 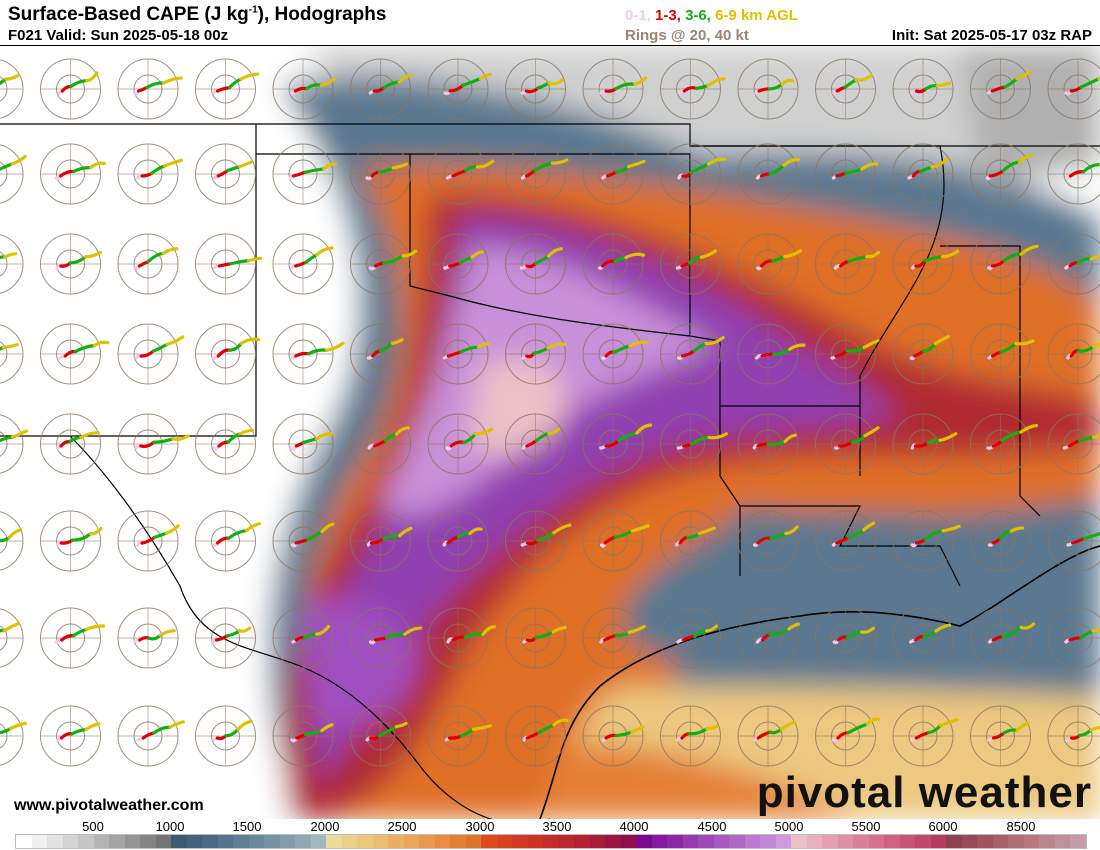 What do you see at coordinates (402, 826) in the screenshot?
I see `colorbar-label: 2500` at bounding box center [402, 826].